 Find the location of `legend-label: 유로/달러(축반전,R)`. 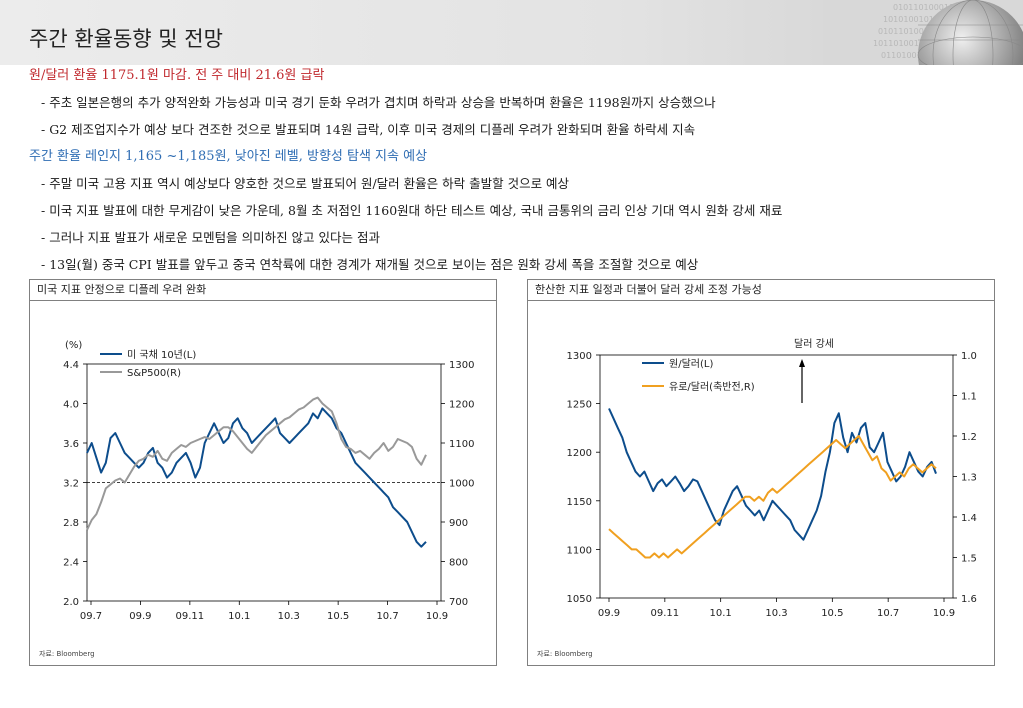

legend-label: 유로/달러(축반전,R) is located at coordinates (712, 387).